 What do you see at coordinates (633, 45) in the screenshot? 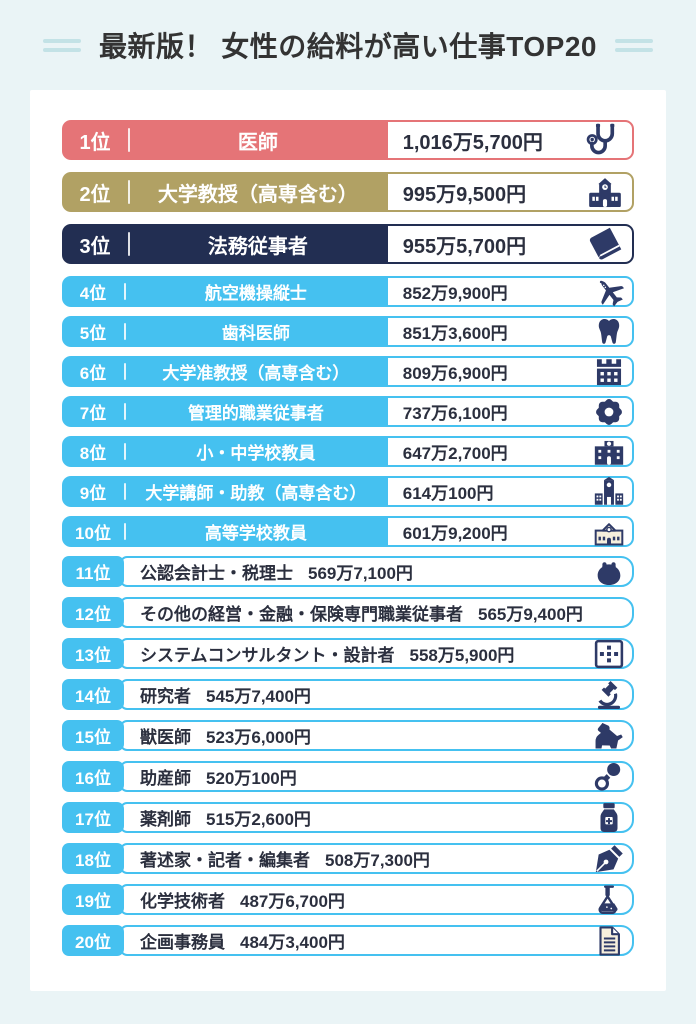
I see `title-decoration-right-icon` at bounding box center [633, 45].